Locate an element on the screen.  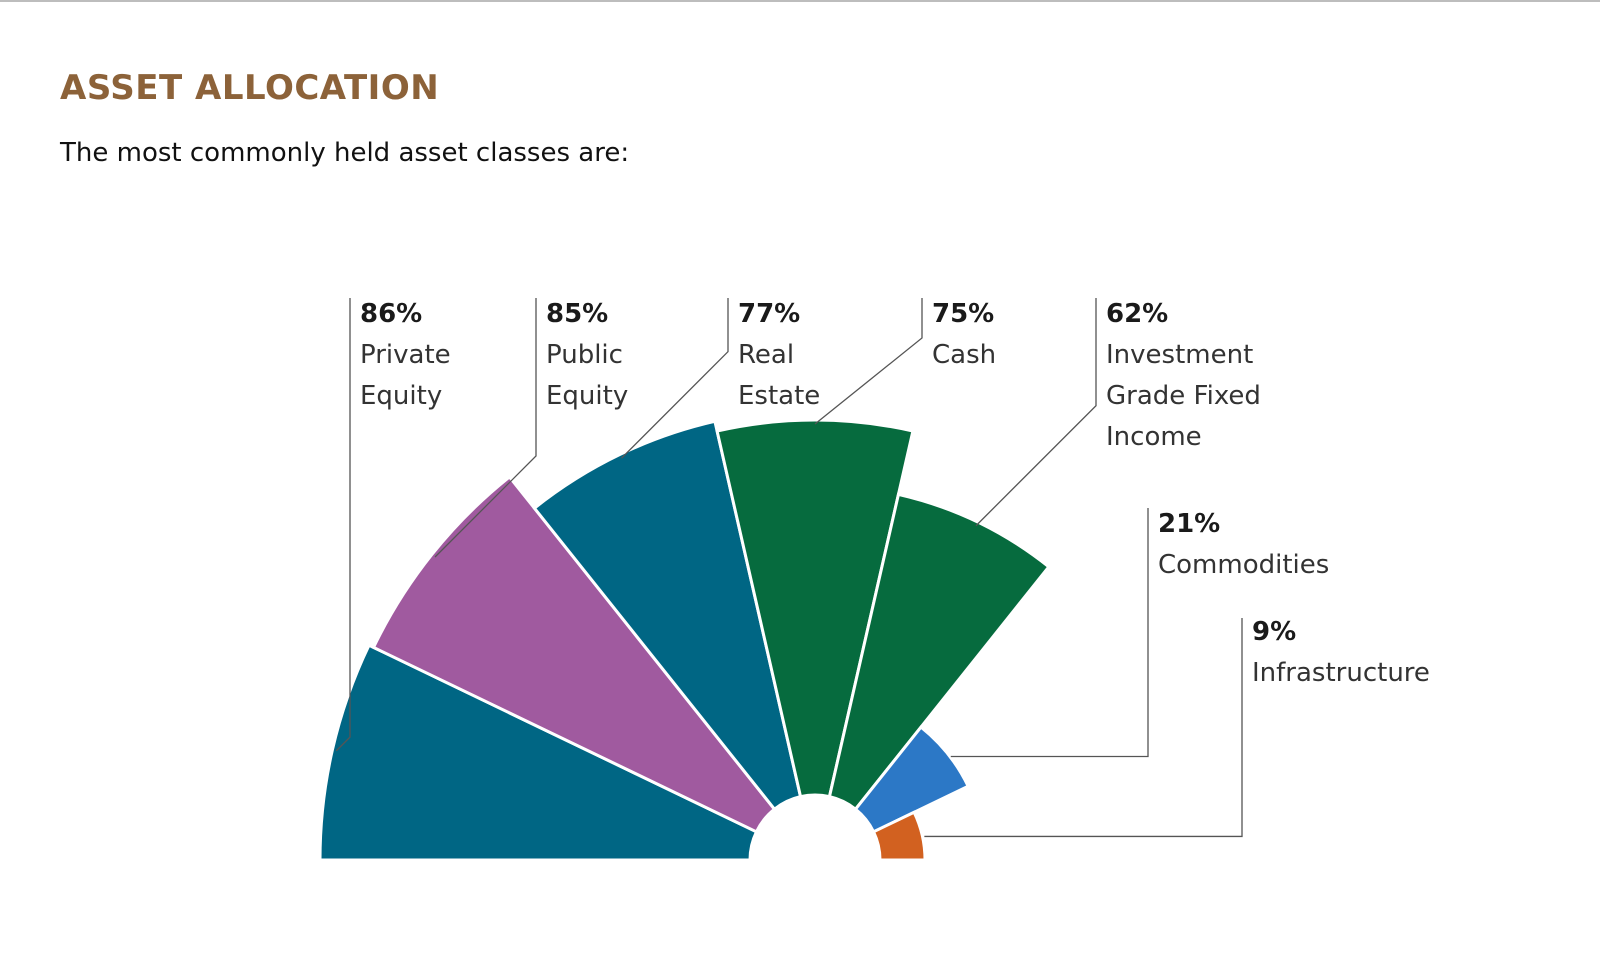
category-label-real-estate-line-2: Estate is located at coordinates (779, 396).